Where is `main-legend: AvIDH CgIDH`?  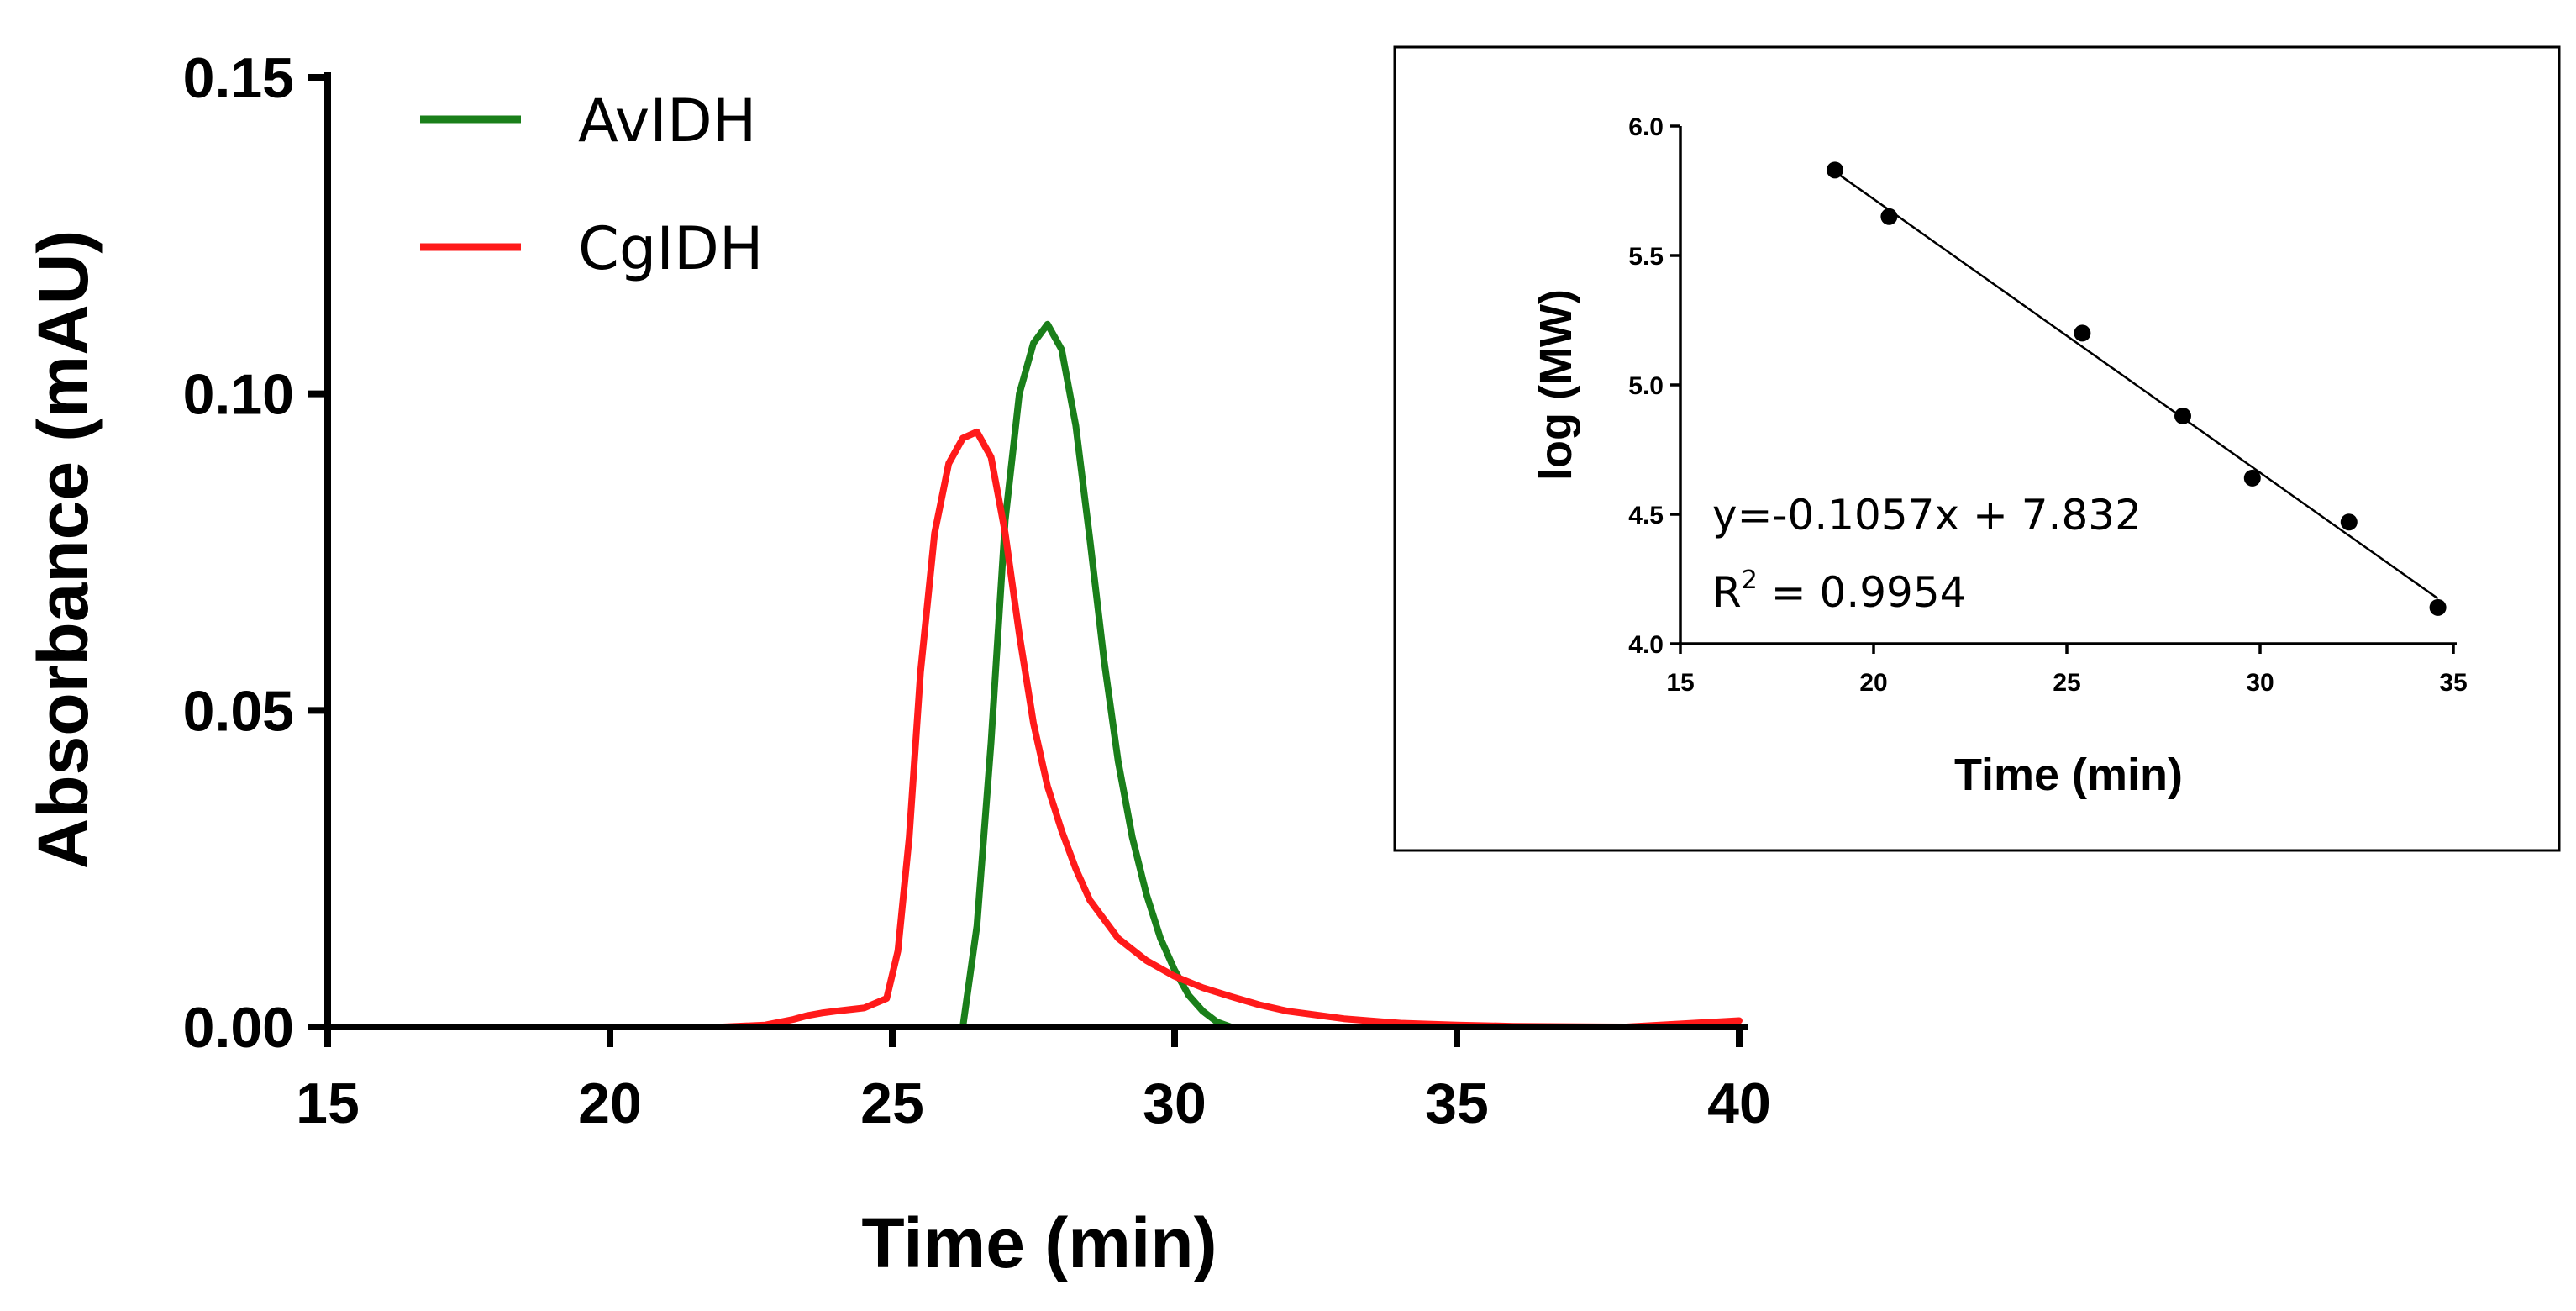
main-legend: AvIDH CgIDH is located at coordinates (592, 185).